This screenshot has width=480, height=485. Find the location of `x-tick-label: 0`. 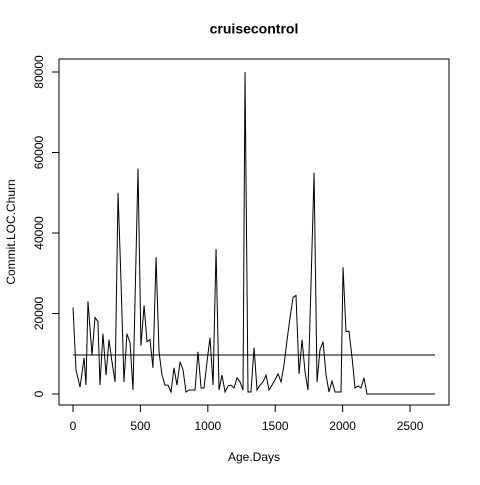

x-tick-label: 0 is located at coordinates (73, 426).